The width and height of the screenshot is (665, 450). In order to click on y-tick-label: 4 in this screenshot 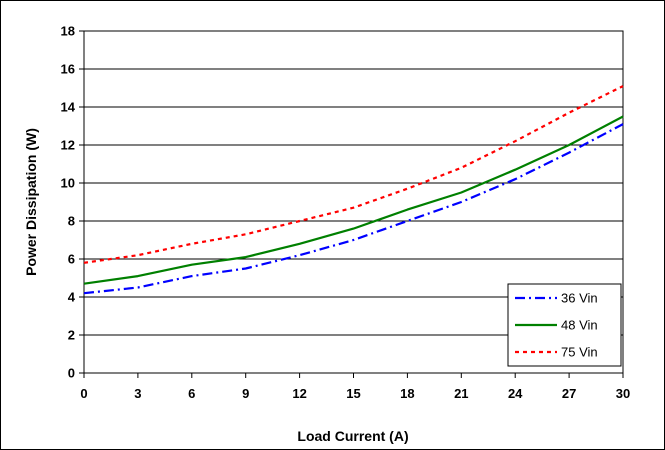, I will do `click(72, 297)`.